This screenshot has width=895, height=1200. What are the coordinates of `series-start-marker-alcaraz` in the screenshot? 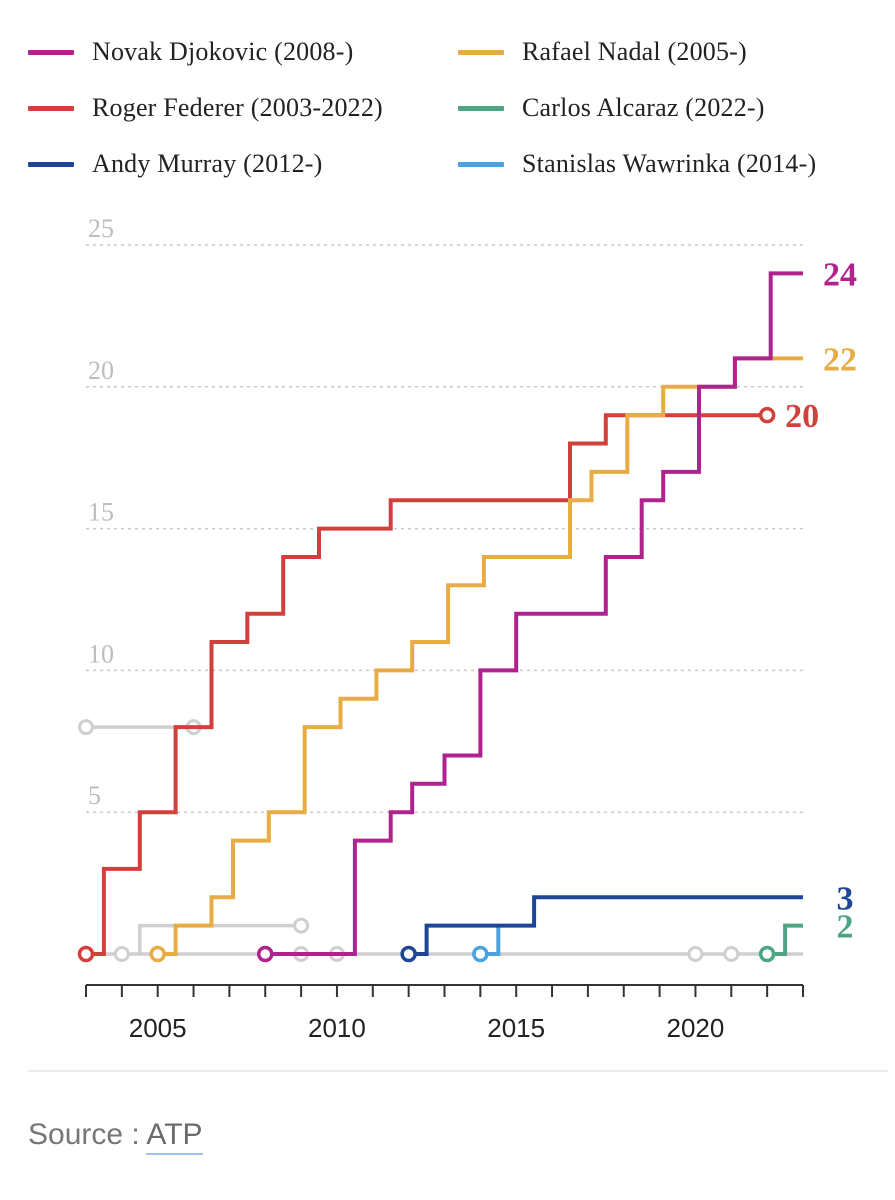 It's located at (767, 954).